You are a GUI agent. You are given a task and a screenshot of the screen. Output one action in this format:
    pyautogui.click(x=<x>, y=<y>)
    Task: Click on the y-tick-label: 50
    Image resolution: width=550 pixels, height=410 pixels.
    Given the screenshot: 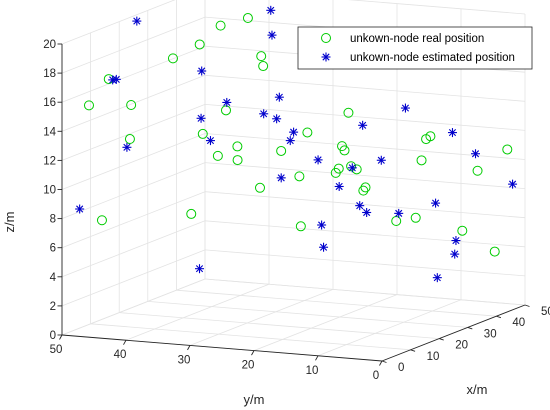 What is the action you would take?
    pyautogui.click(x=56, y=350)
    